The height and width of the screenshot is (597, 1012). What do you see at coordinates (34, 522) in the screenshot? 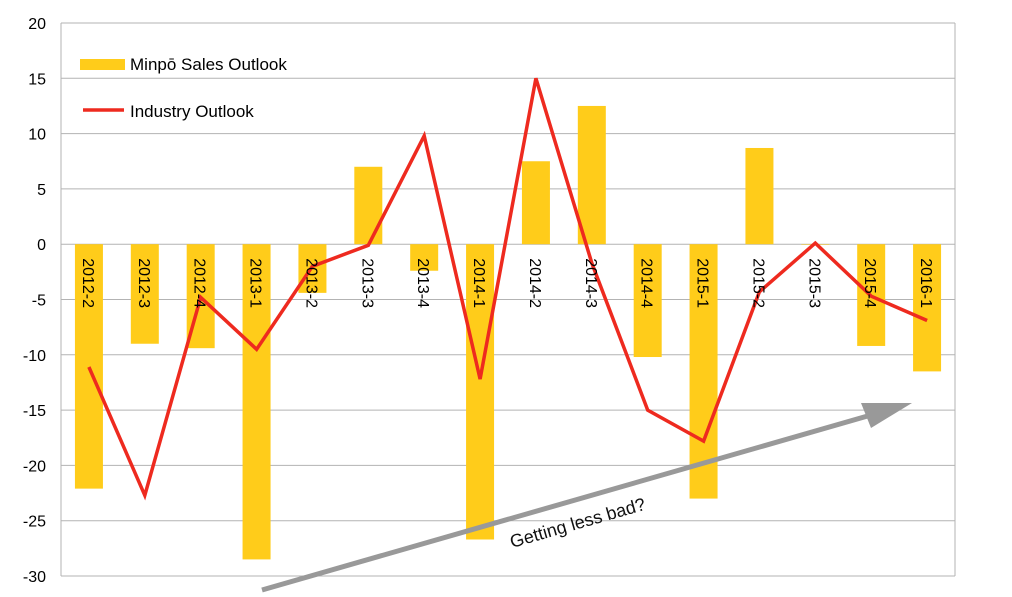
I see `y-tick-label: -25` at bounding box center [34, 522].